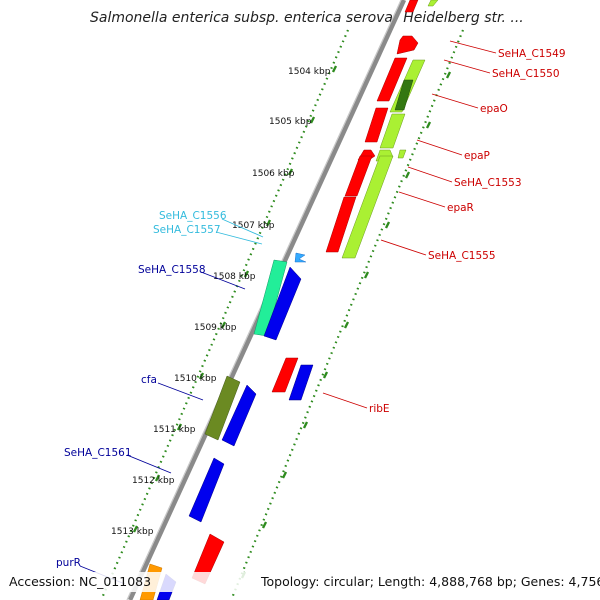 The width and height of the screenshot is (600, 600). What do you see at coordinates (195, 379) in the screenshot?
I see `kbp-label: 1510 kbp` at bounding box center [195, 379].